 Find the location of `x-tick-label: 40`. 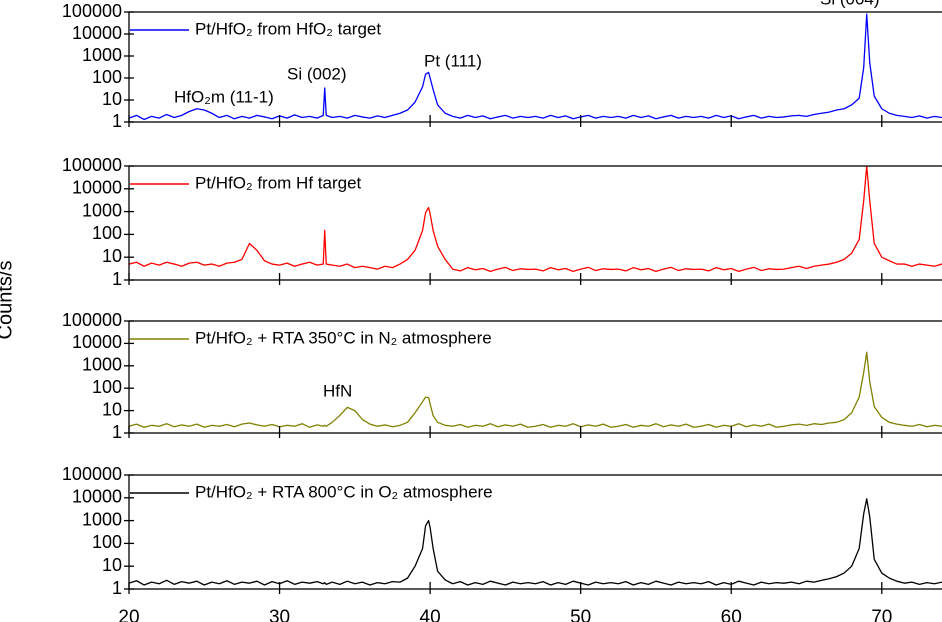

x-tick-label: 40 is located at coordinates (430, 614).